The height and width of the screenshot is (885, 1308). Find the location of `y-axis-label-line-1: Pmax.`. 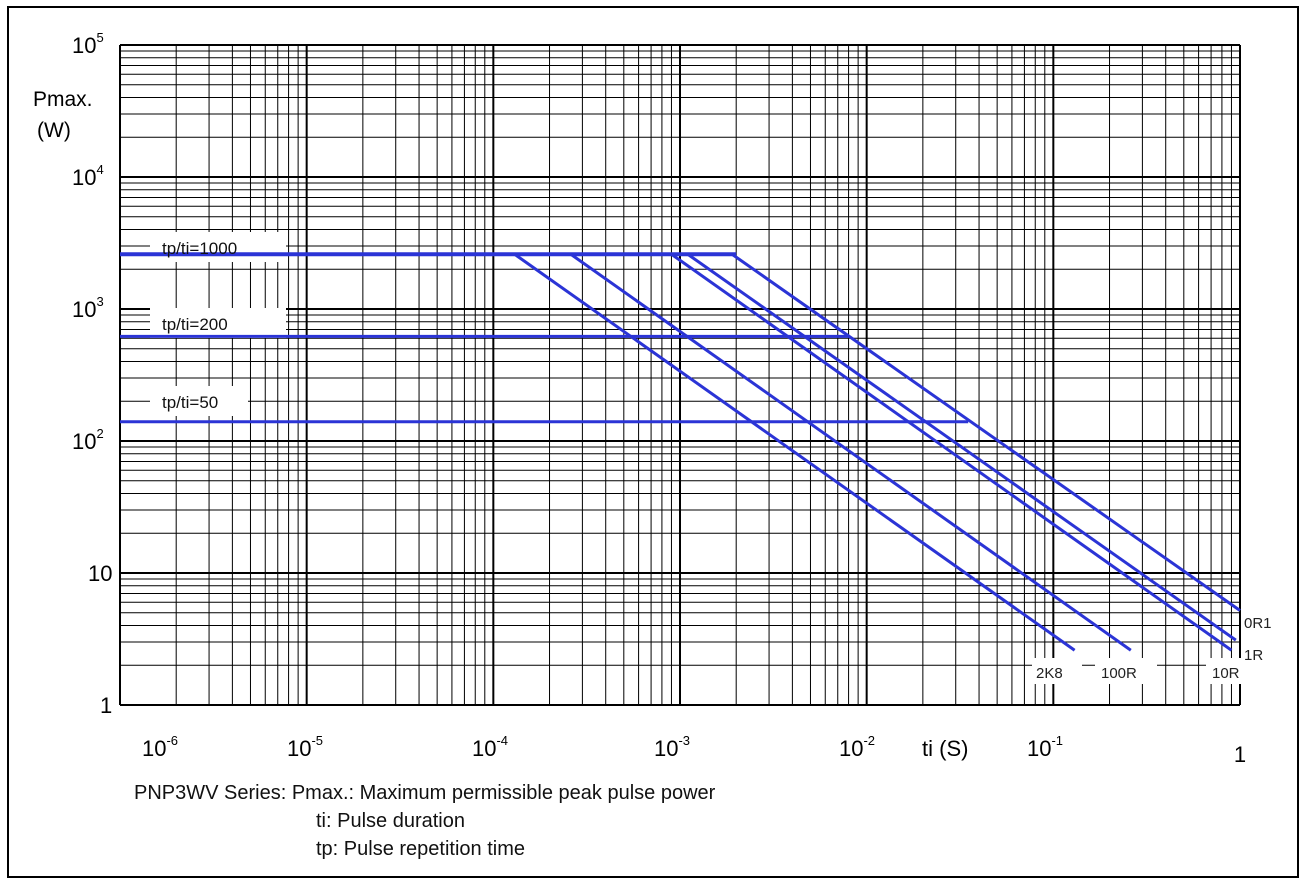

y-axis-label-line-1: Pmax. is located at coordinates (63, 99).